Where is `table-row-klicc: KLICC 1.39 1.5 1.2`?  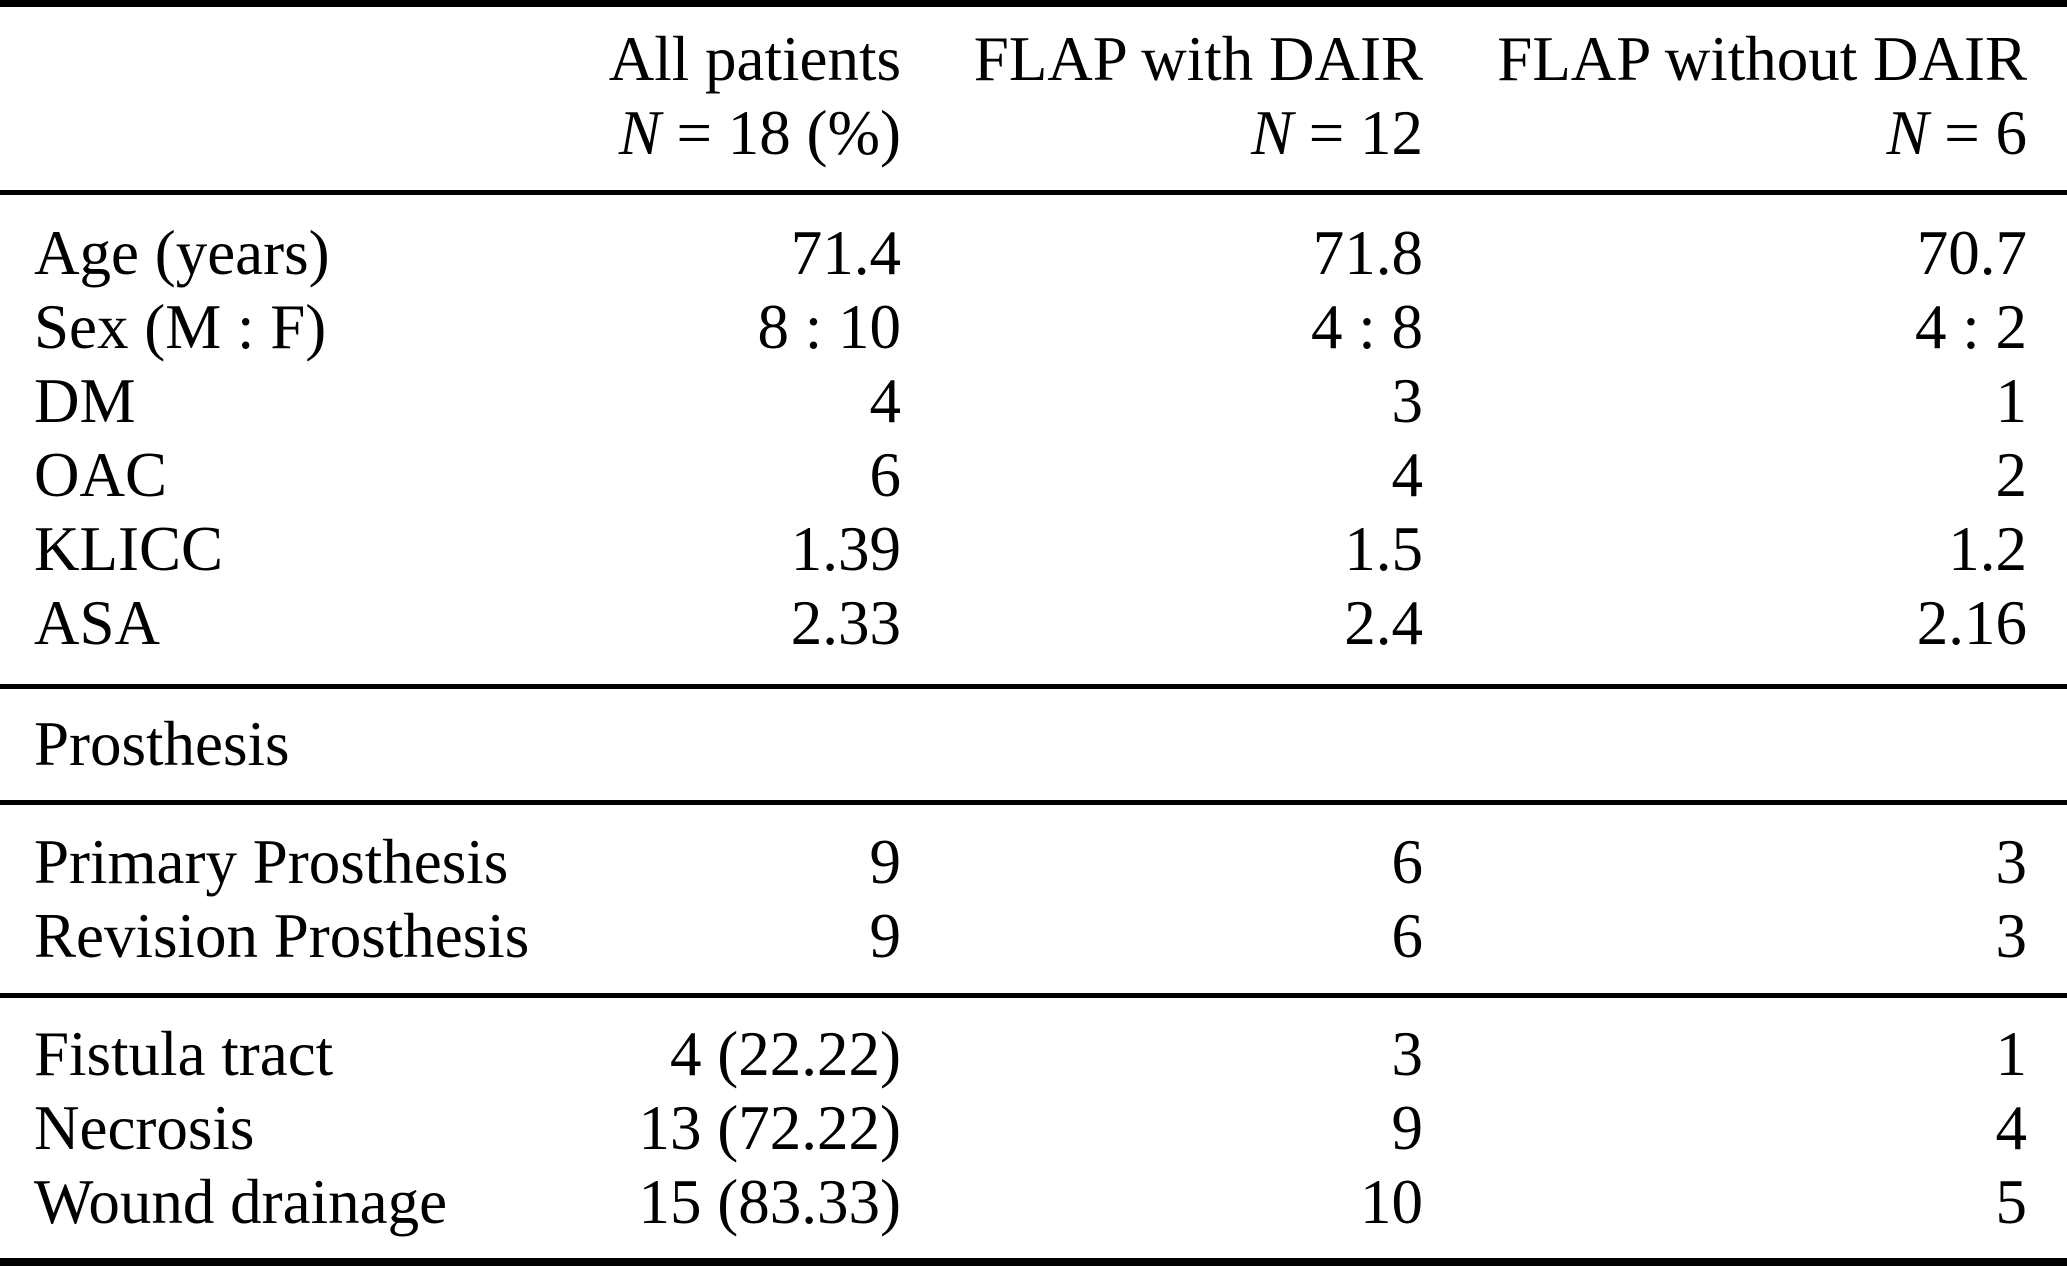 table-row-klicc: KLICC 1.39 1.5 1.2 is located at coordinates (1030, 549).